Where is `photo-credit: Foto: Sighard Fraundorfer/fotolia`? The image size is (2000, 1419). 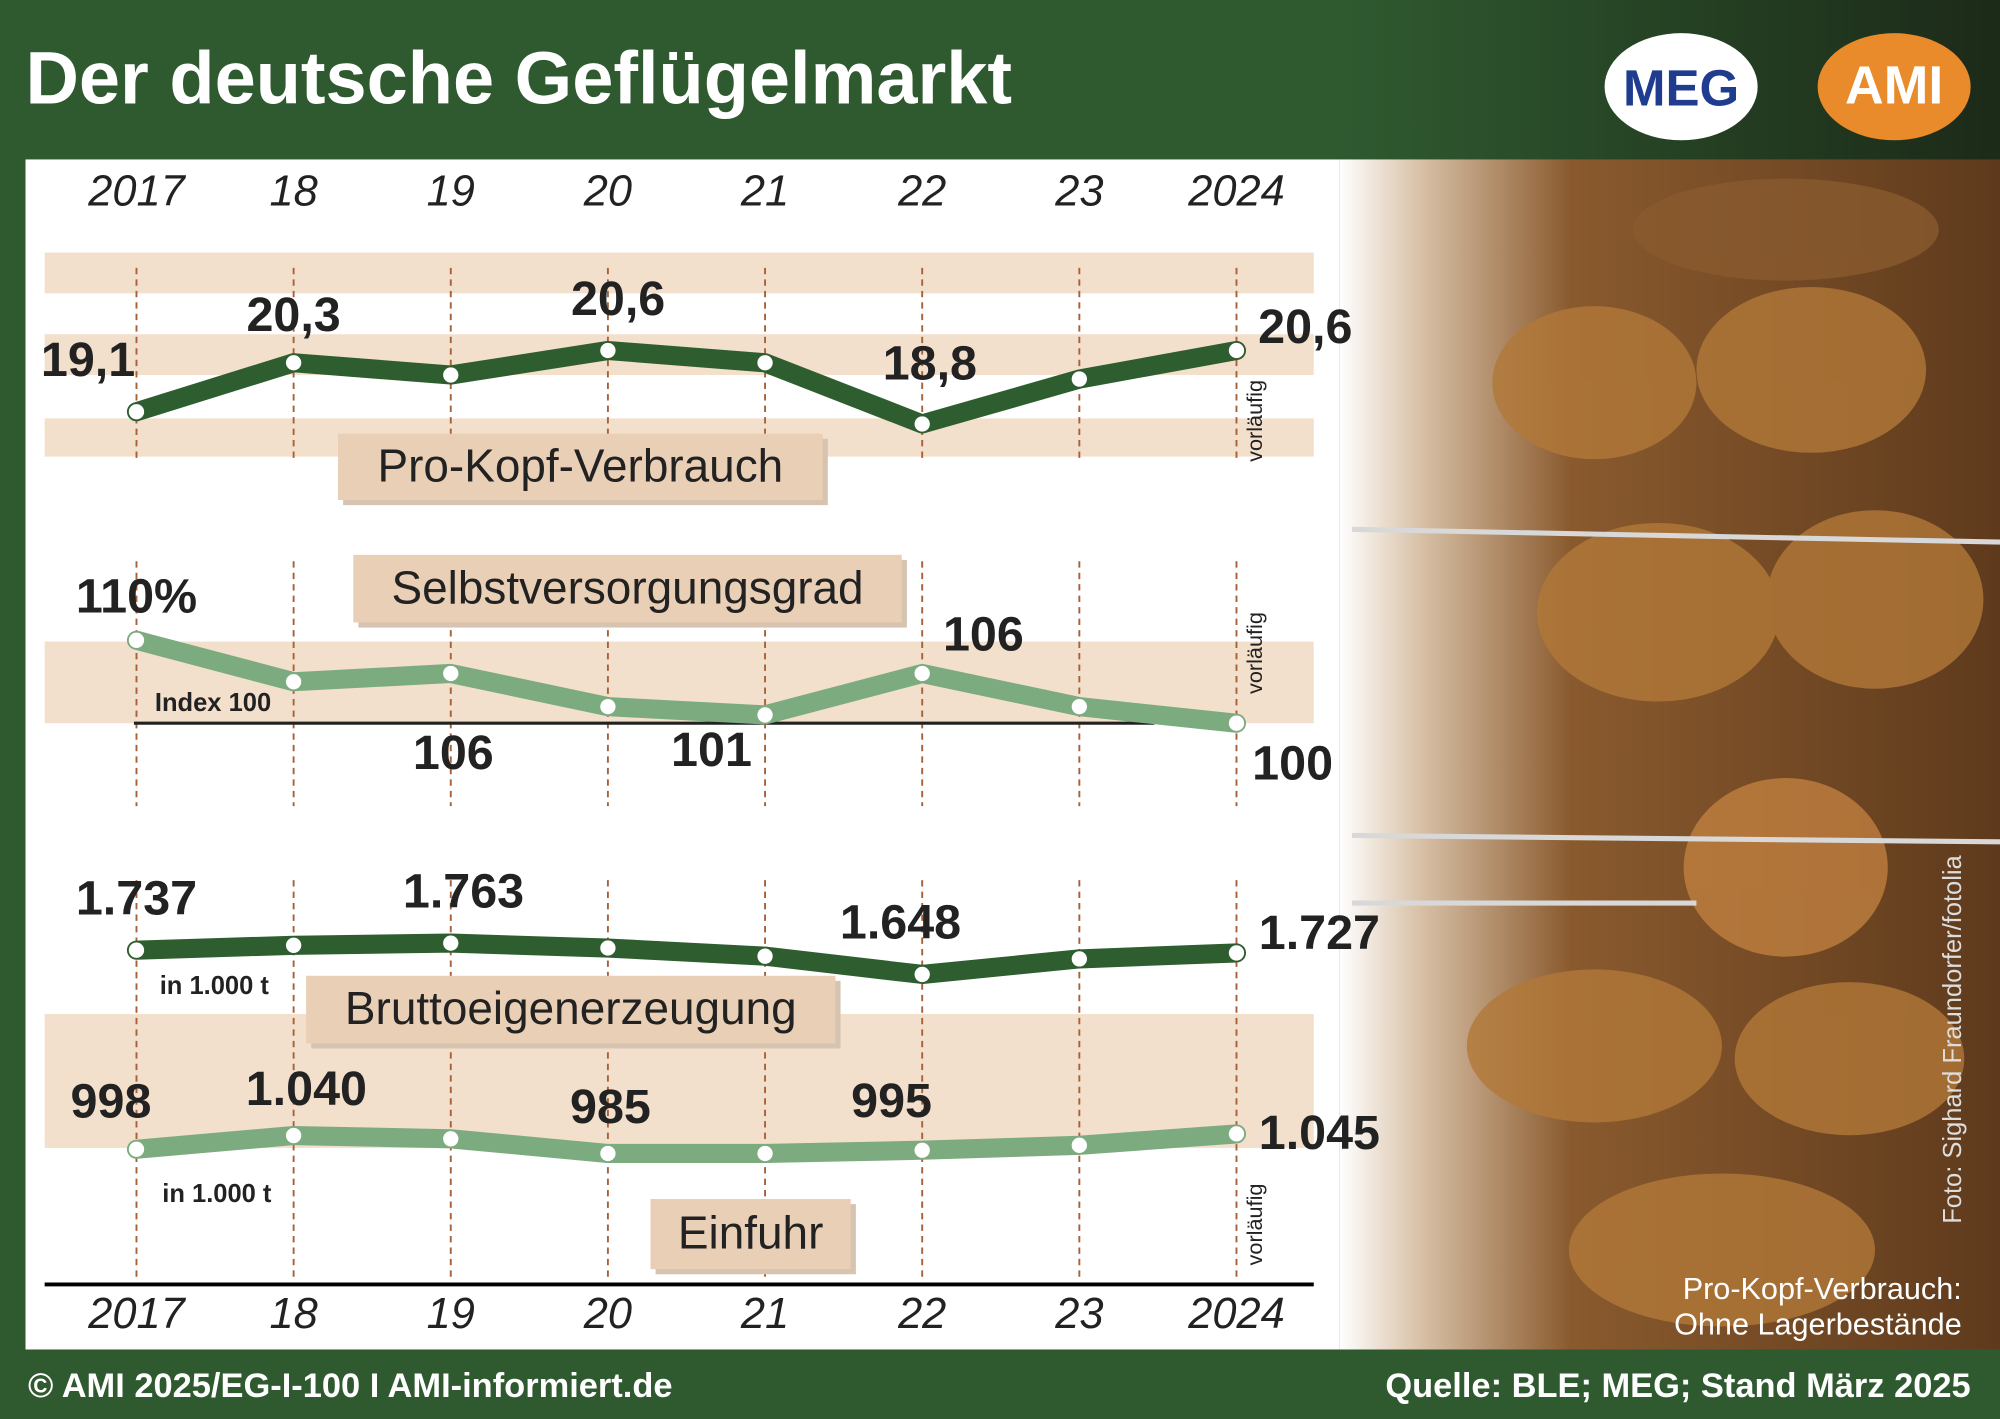
photo-credit: Foto: Sighard Fraundorfer/fotolia is located at coordinates (1953, 1038).